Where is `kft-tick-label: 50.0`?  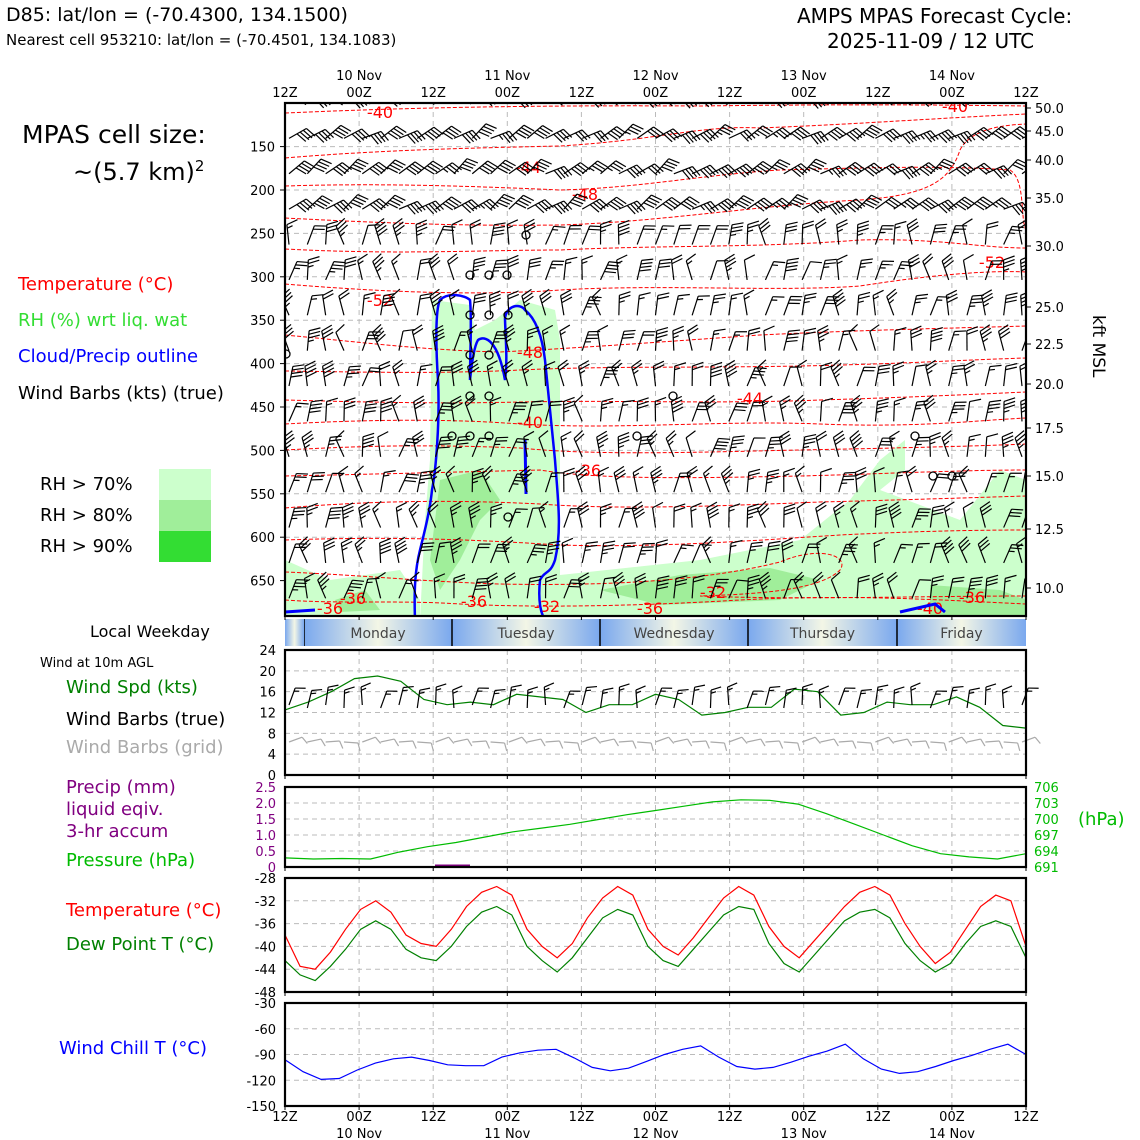 kft-tick-label: 50.0 is located at coordinates (1049, 109).